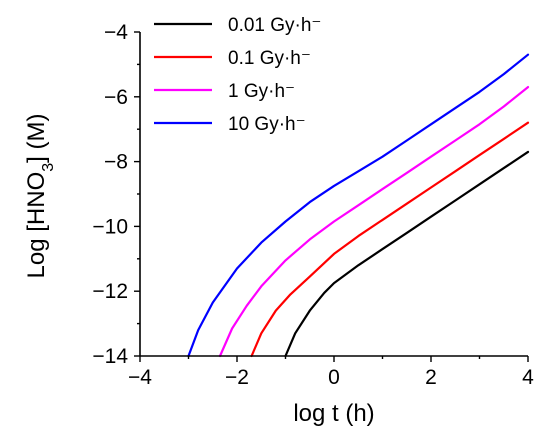  Describe the element at coordinates (333, 413) in the screenshot. I see `x-axis-title: log t (h)` at that location.